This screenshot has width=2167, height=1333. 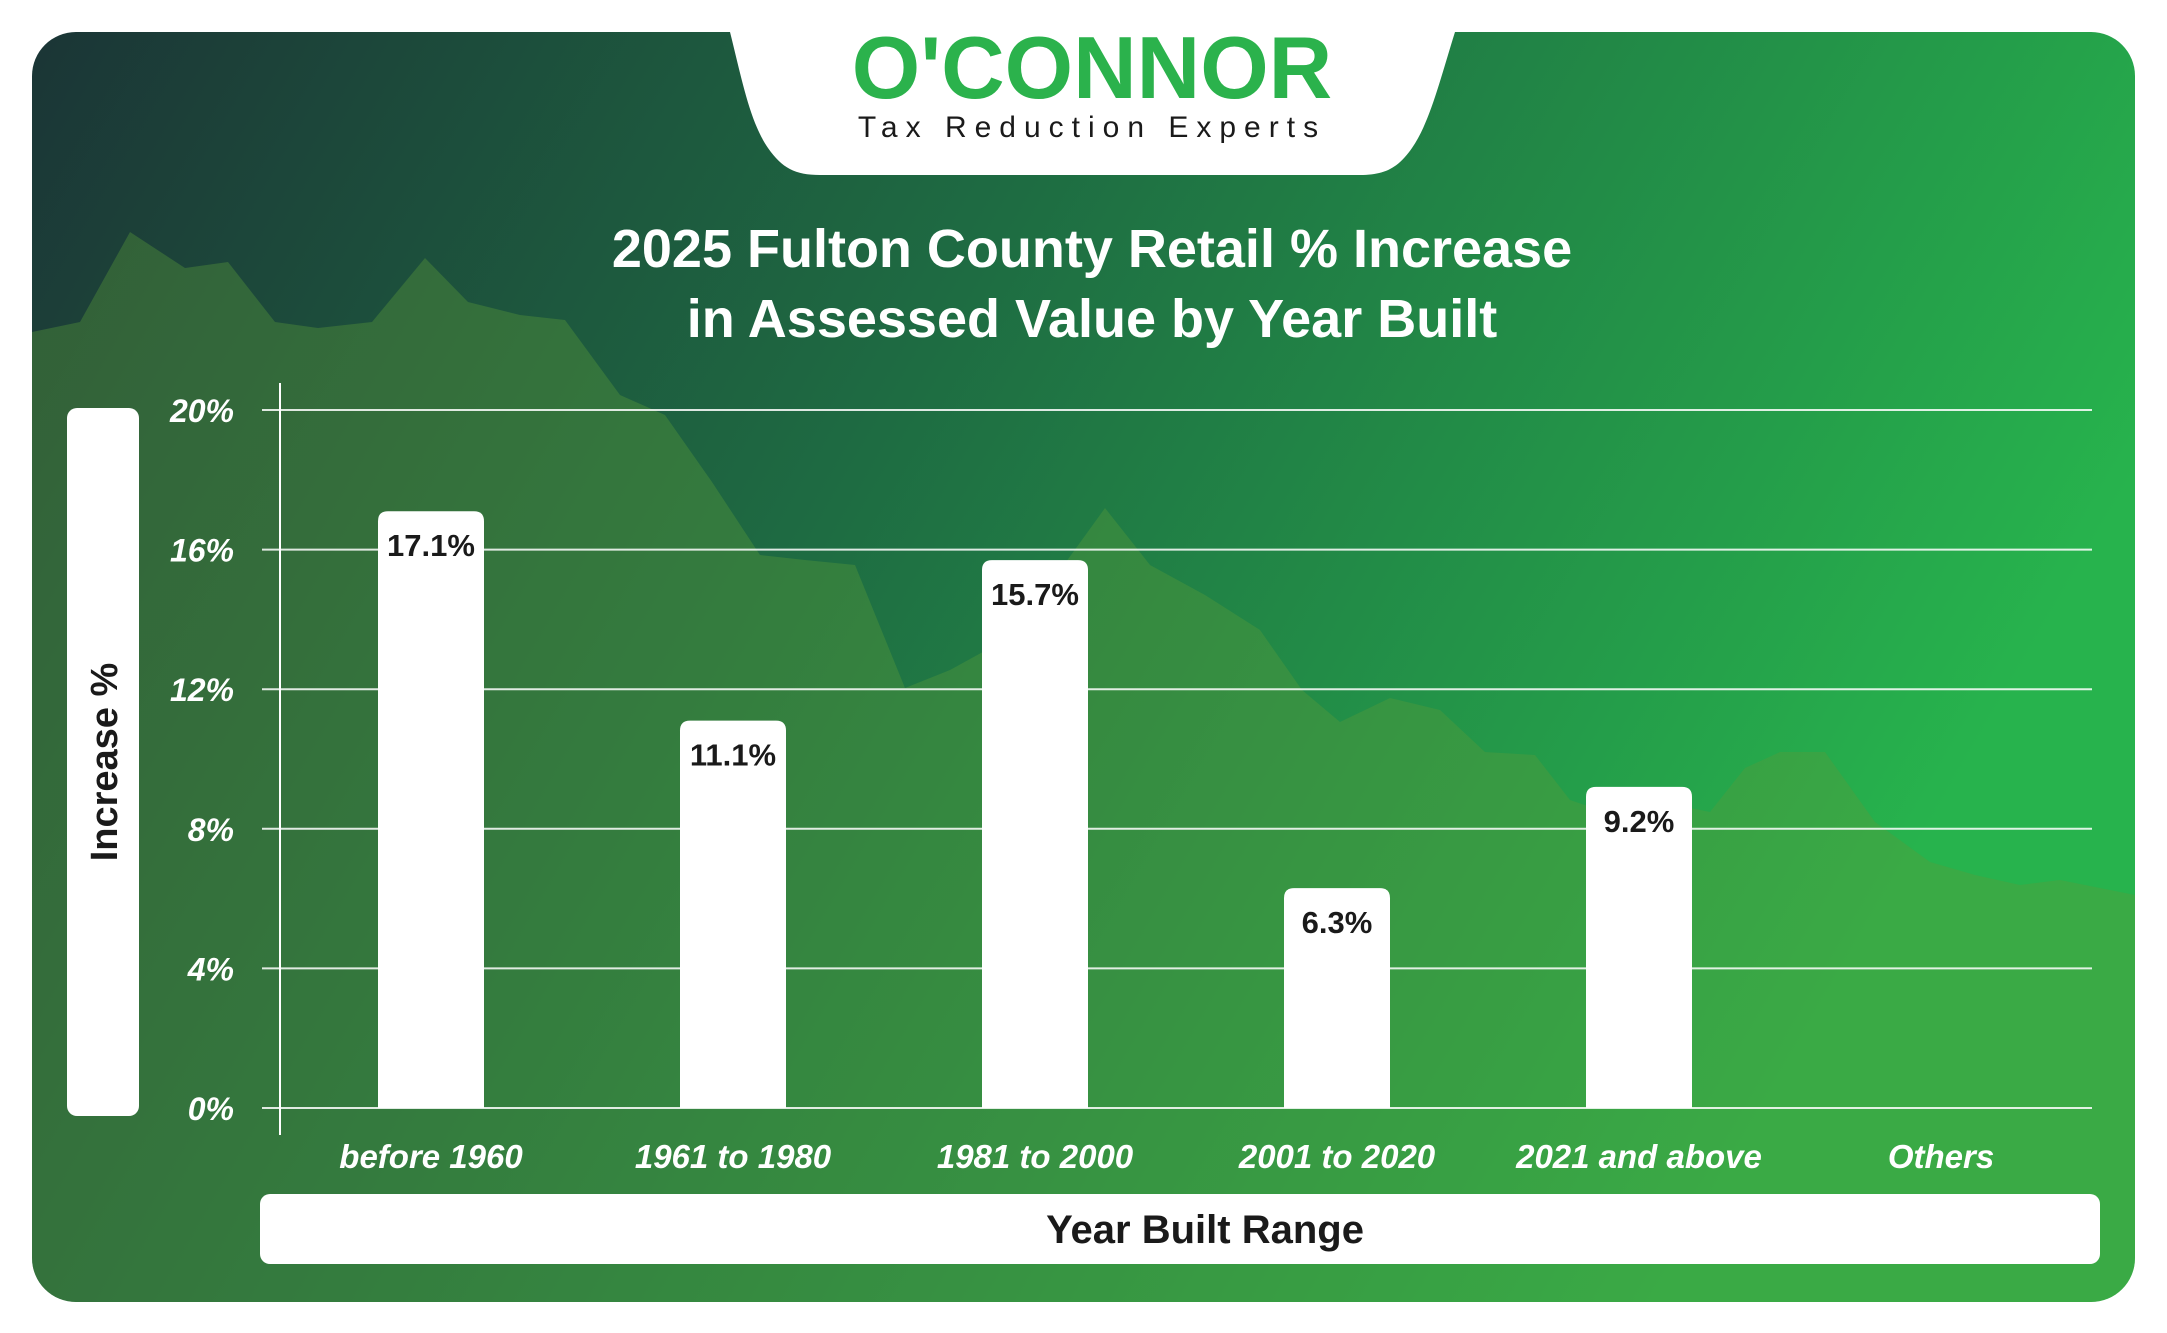 What do you see at coordinates (1092, 67) in the screenshot?
I see `brand-logo: O'CONNOR` at bounding box center [1092, 67].